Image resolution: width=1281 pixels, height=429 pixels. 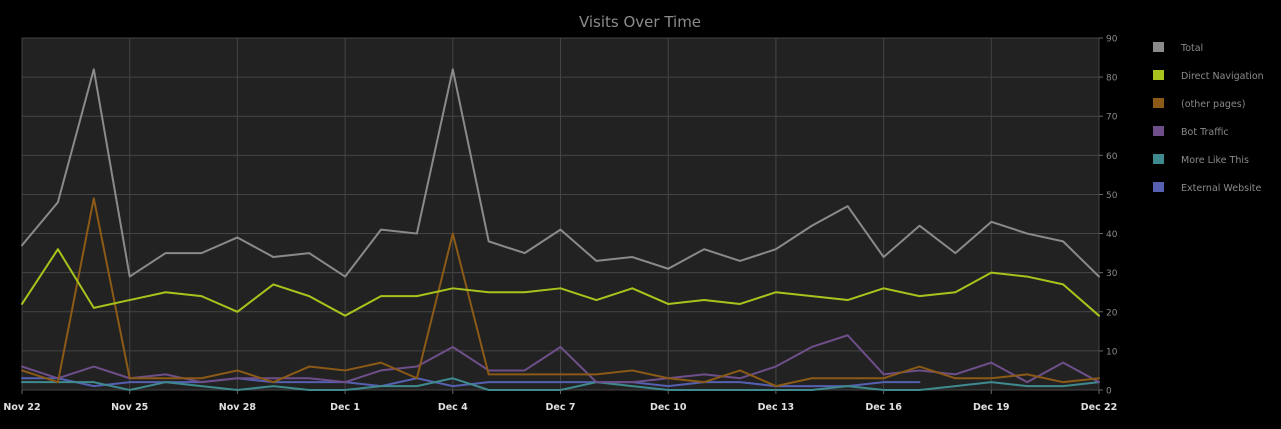 I want to click on x-tick-label: Dec 10, so click(x=668, y=407).